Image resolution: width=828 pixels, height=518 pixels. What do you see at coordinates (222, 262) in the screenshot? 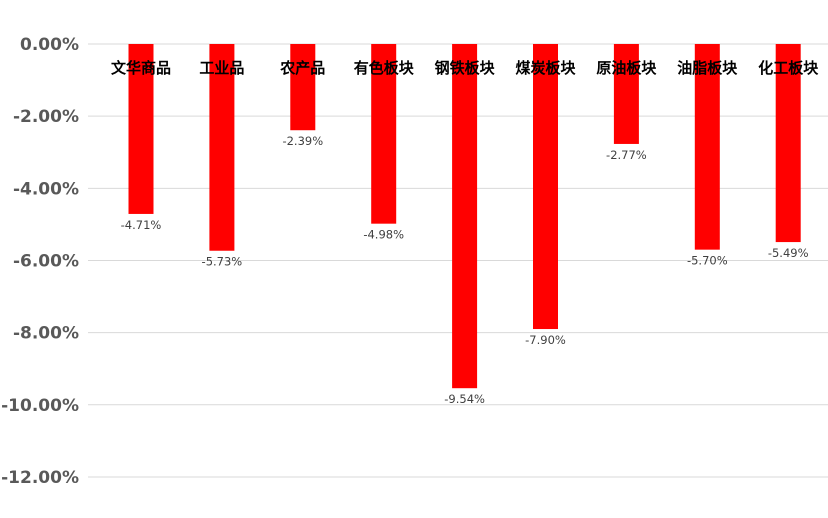
I see `data-label: -5.73%` at bounding box center [222, 262].